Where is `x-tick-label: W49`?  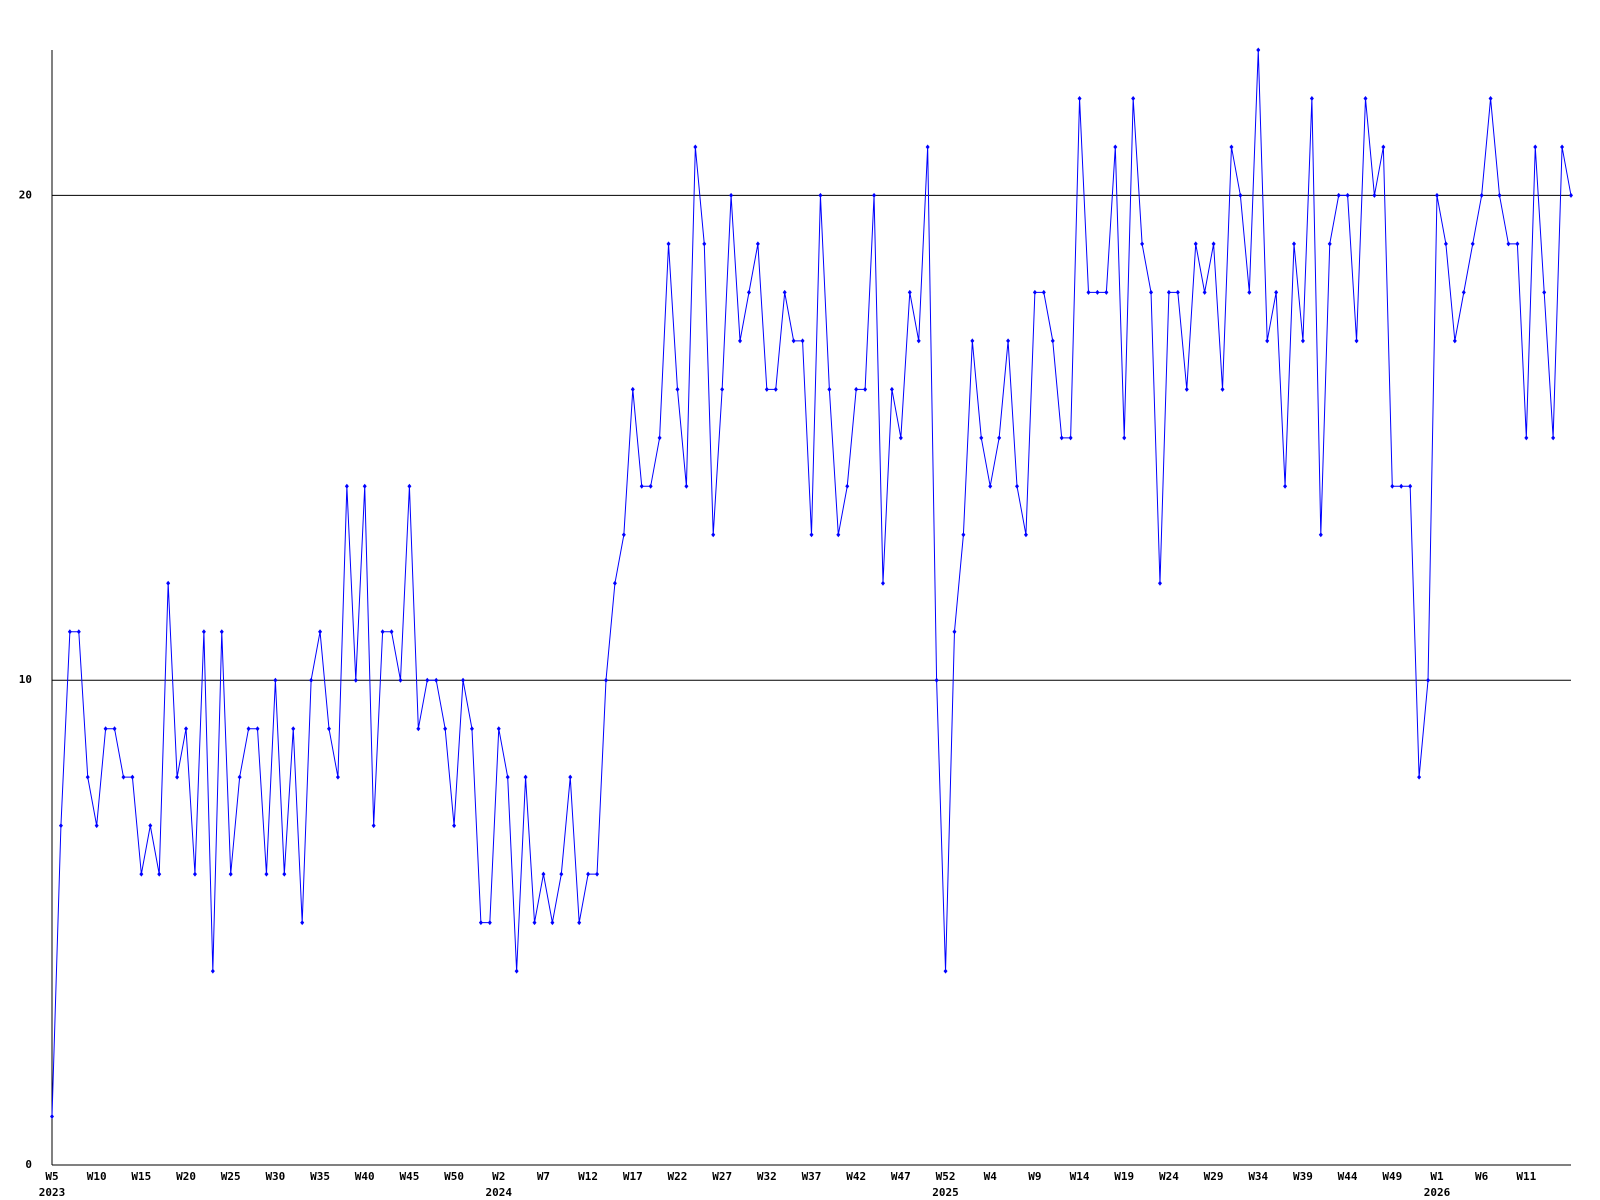
x-tick-label: W49 is located at coordinates (1392, 1176).